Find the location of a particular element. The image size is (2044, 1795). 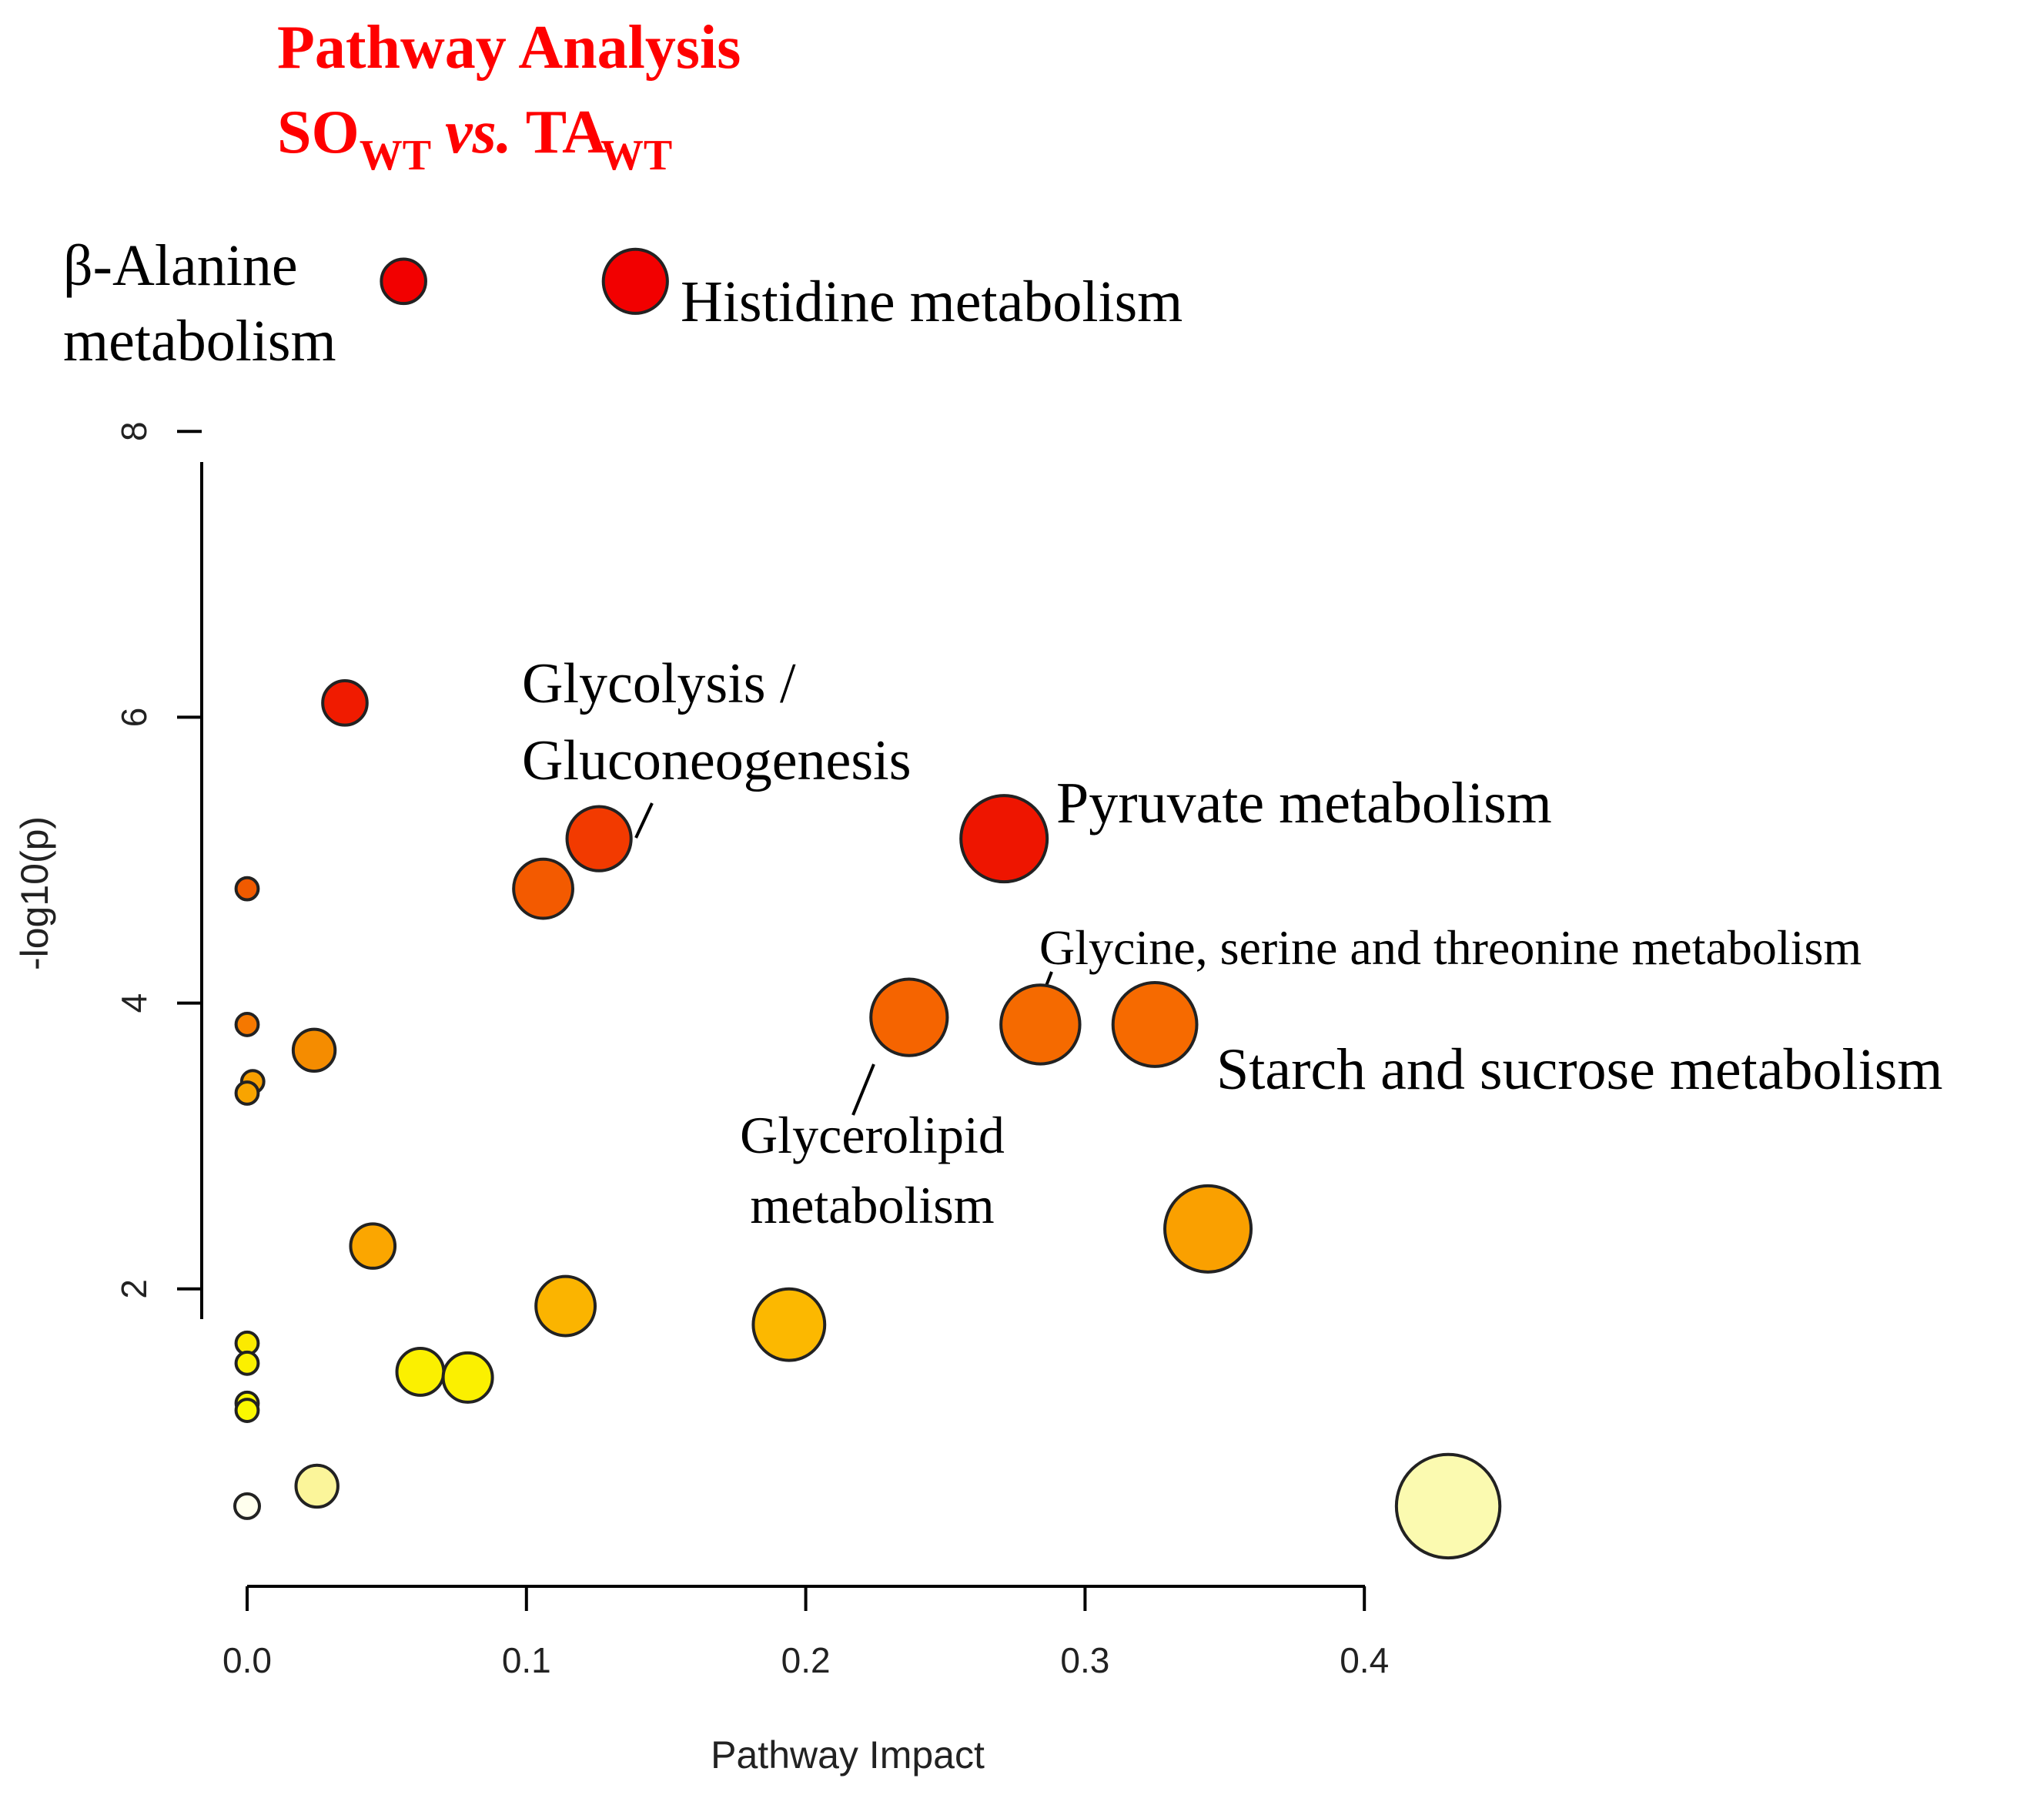

y-tick-label: 4 is located at coordinates (134, 1003).